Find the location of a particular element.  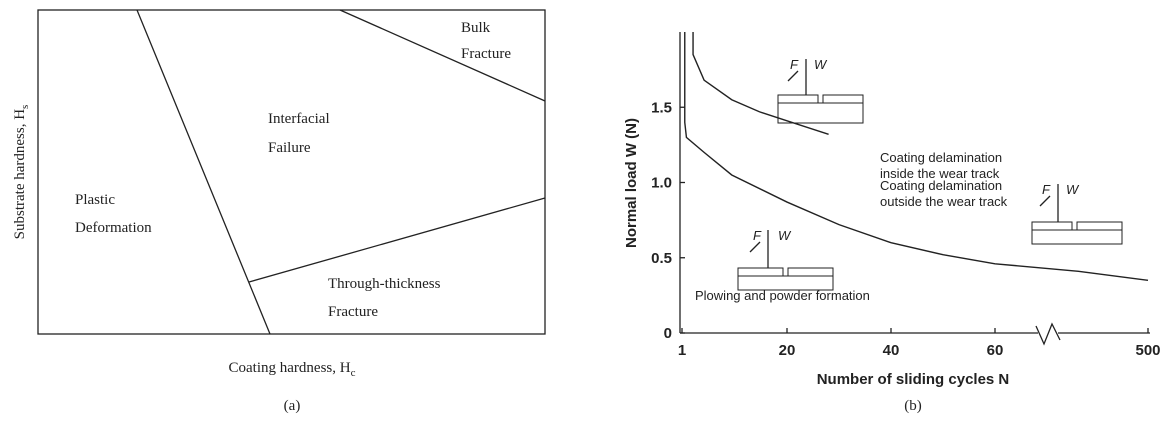

curve is located at coordinates (760, 84).